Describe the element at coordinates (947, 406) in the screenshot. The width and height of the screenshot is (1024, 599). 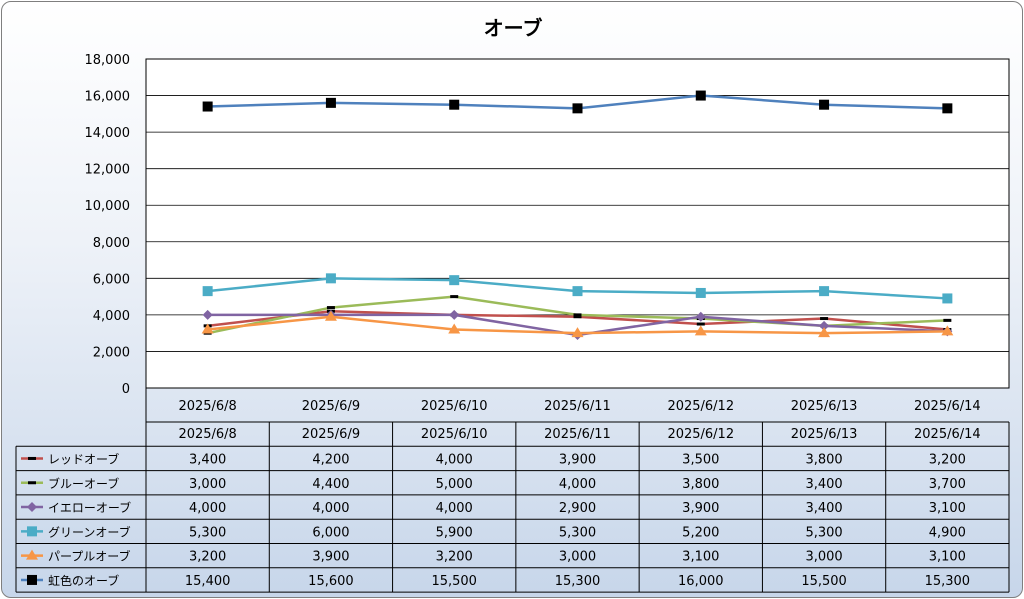
I see `x-tick-label: 2025/6/14` at that location.